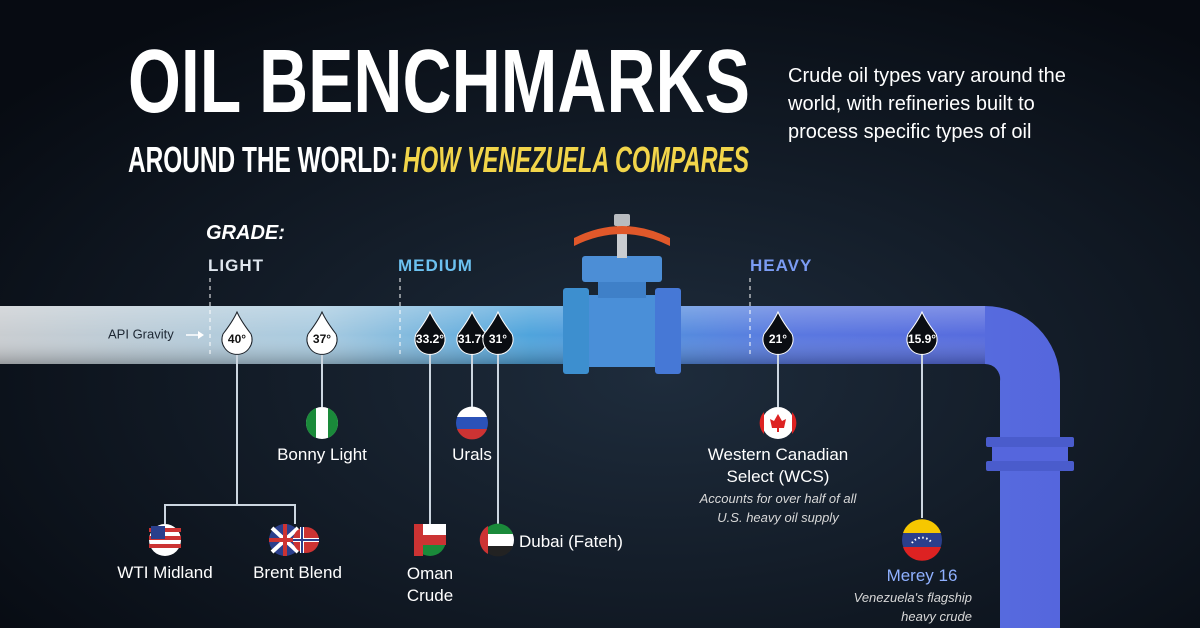 The image size is (1200, 628). What do you see at coordinates (322, 454) in the screenshot?
I see `benchmark-name: Bonny Light` at bounding box center [322, 454].